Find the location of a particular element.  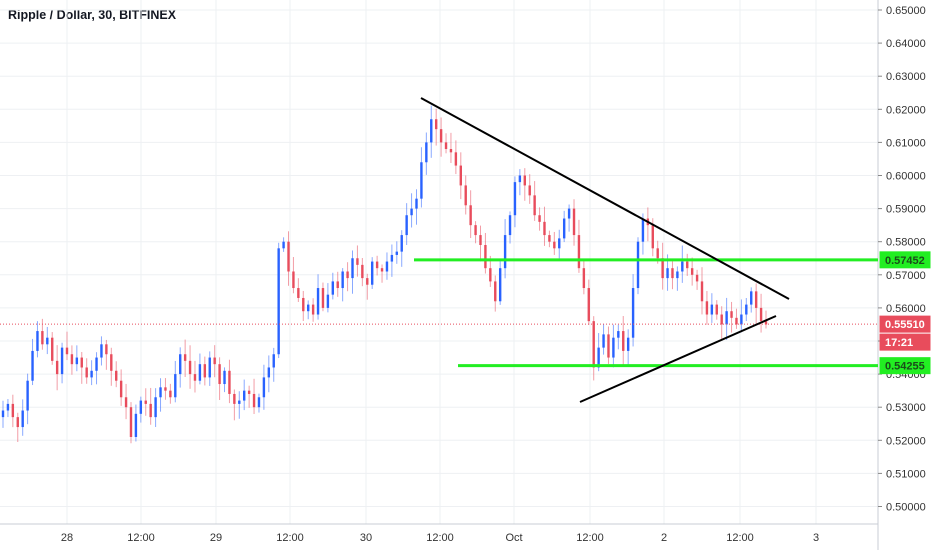

time-axis: 28 12:00 29 12:00 30 12:00 Oct 12:00 2 12:00 3 is located at coordinates (440, 538).